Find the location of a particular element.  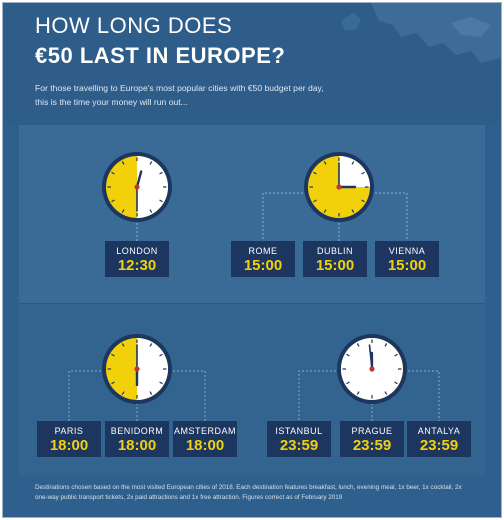

europe-map-decoration is located at coordinates (421, 33).